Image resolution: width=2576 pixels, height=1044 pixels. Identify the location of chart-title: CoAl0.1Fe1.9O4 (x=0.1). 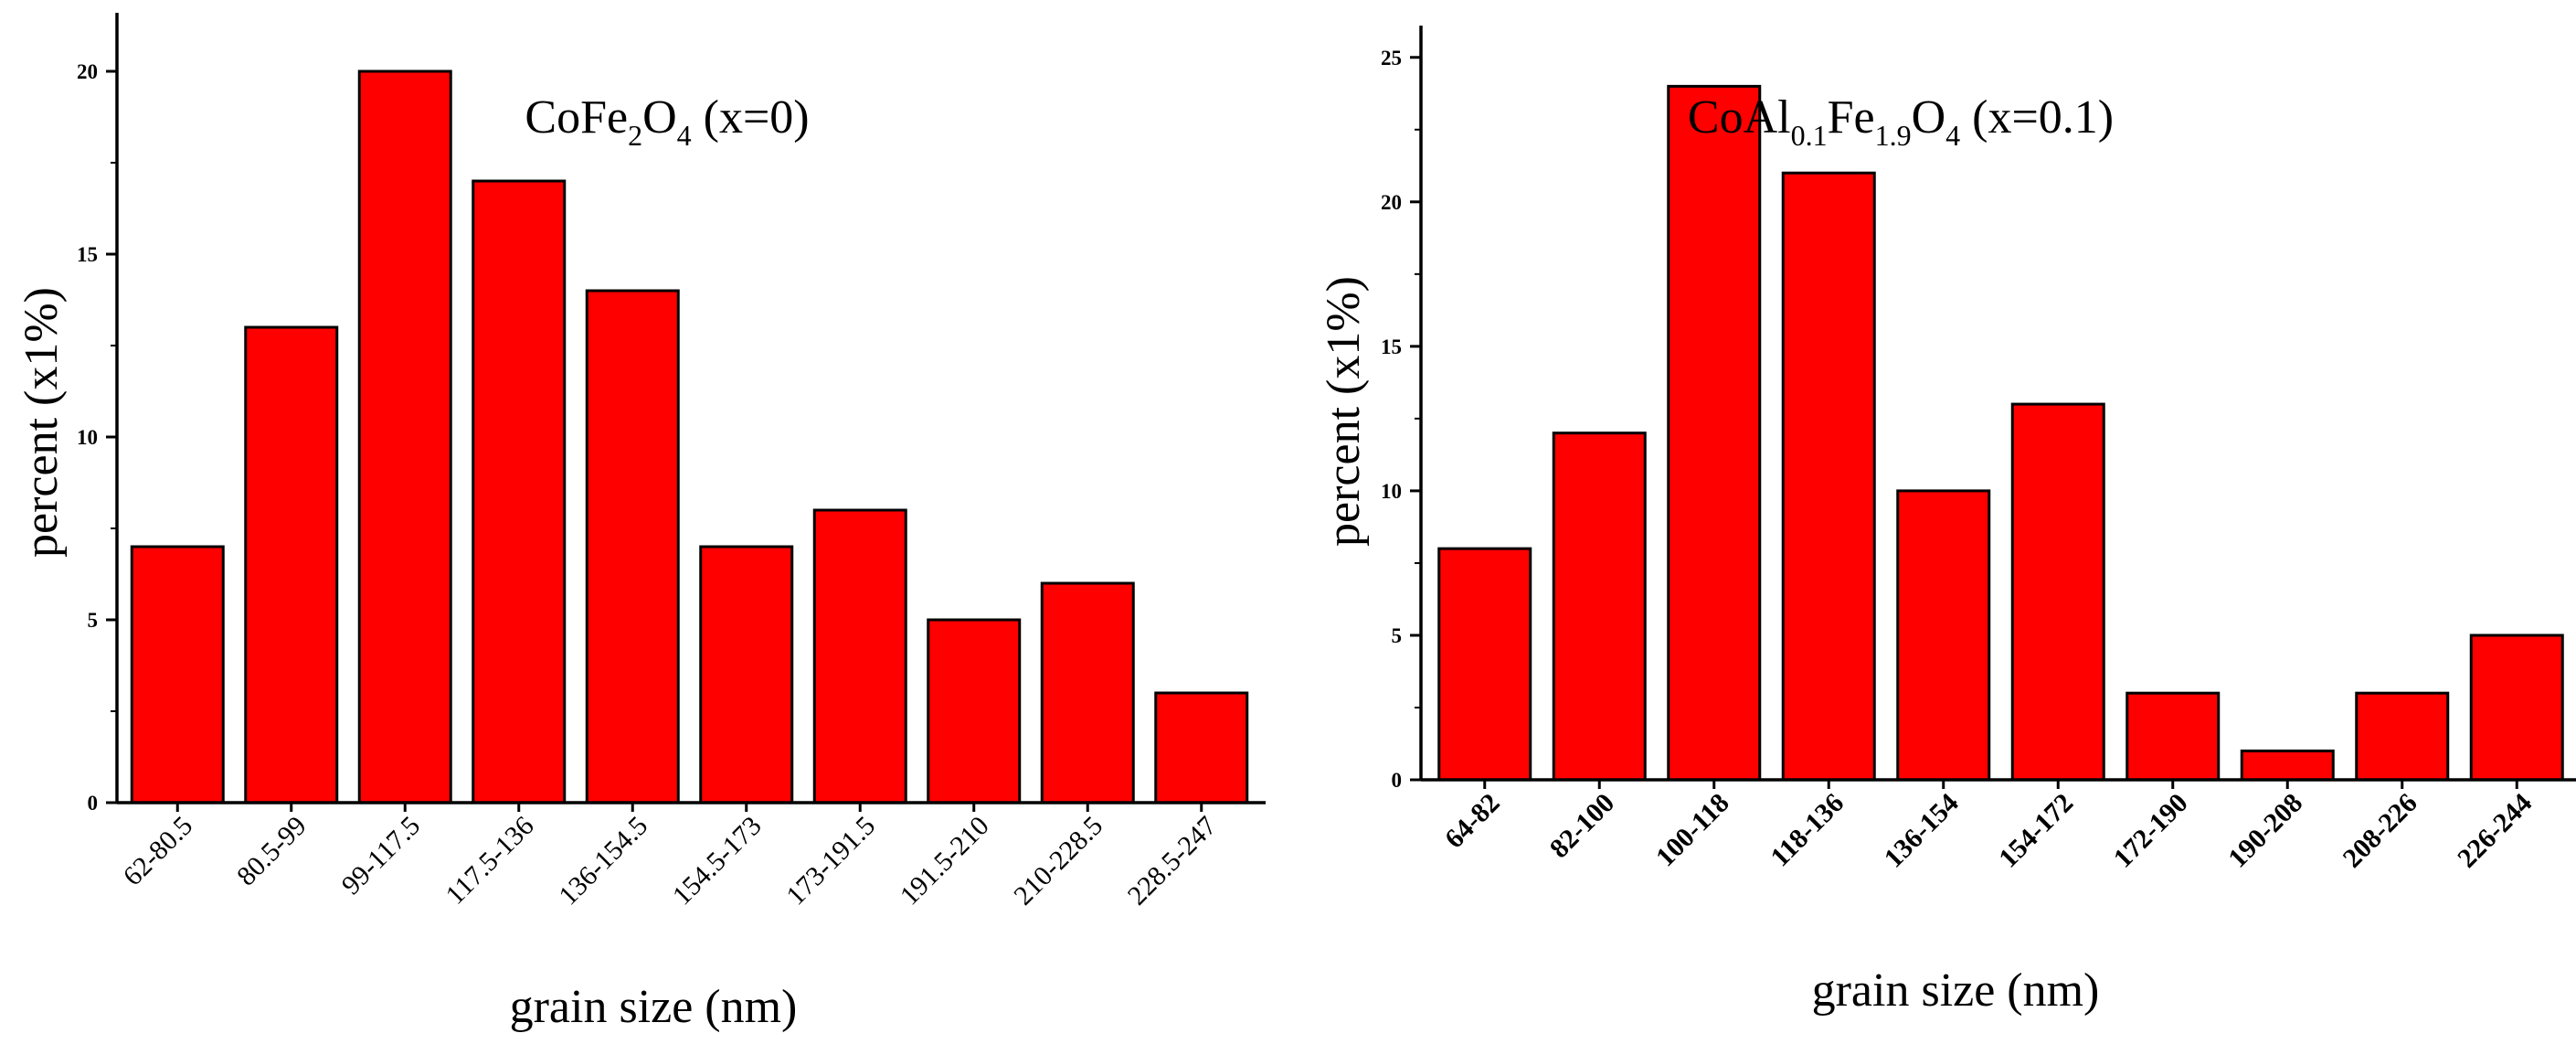
(1901, 121).